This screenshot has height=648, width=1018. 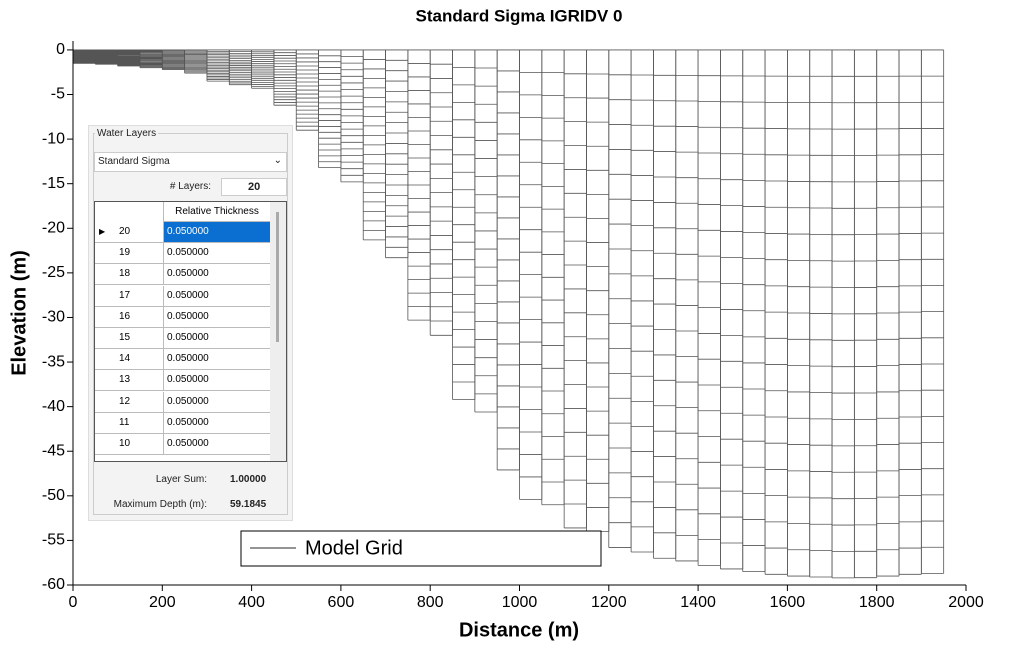 I want to click on y-tick-label: -25, so click(x=53, y=272).